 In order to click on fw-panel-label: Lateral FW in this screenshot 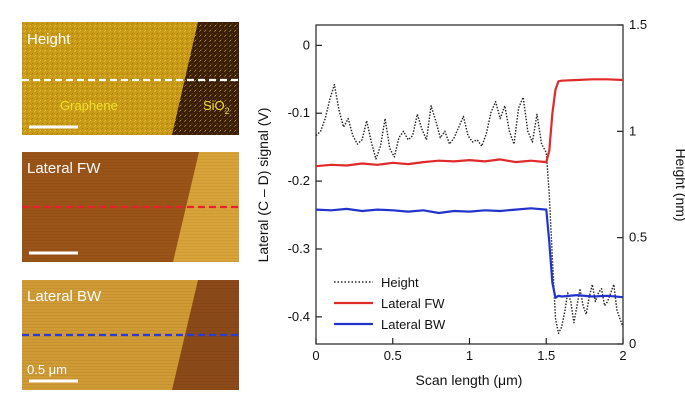, I will do `click(64, 168)`.